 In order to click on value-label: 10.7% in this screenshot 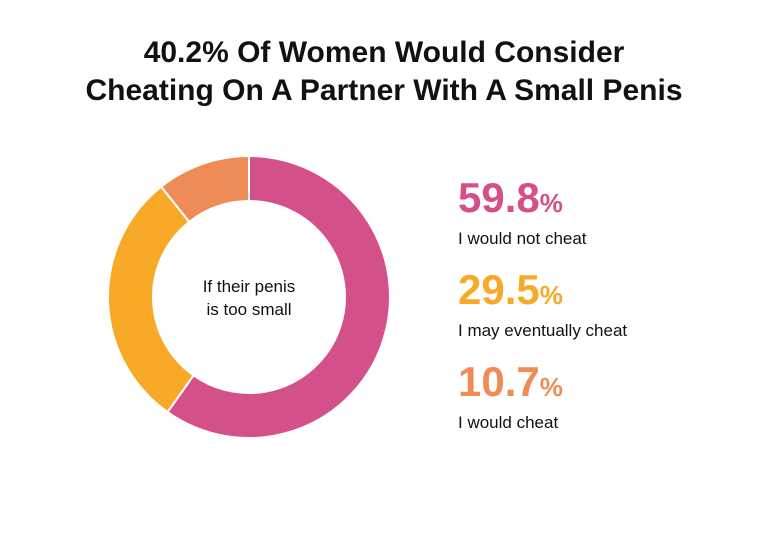, I will do `click(510, 381)`.